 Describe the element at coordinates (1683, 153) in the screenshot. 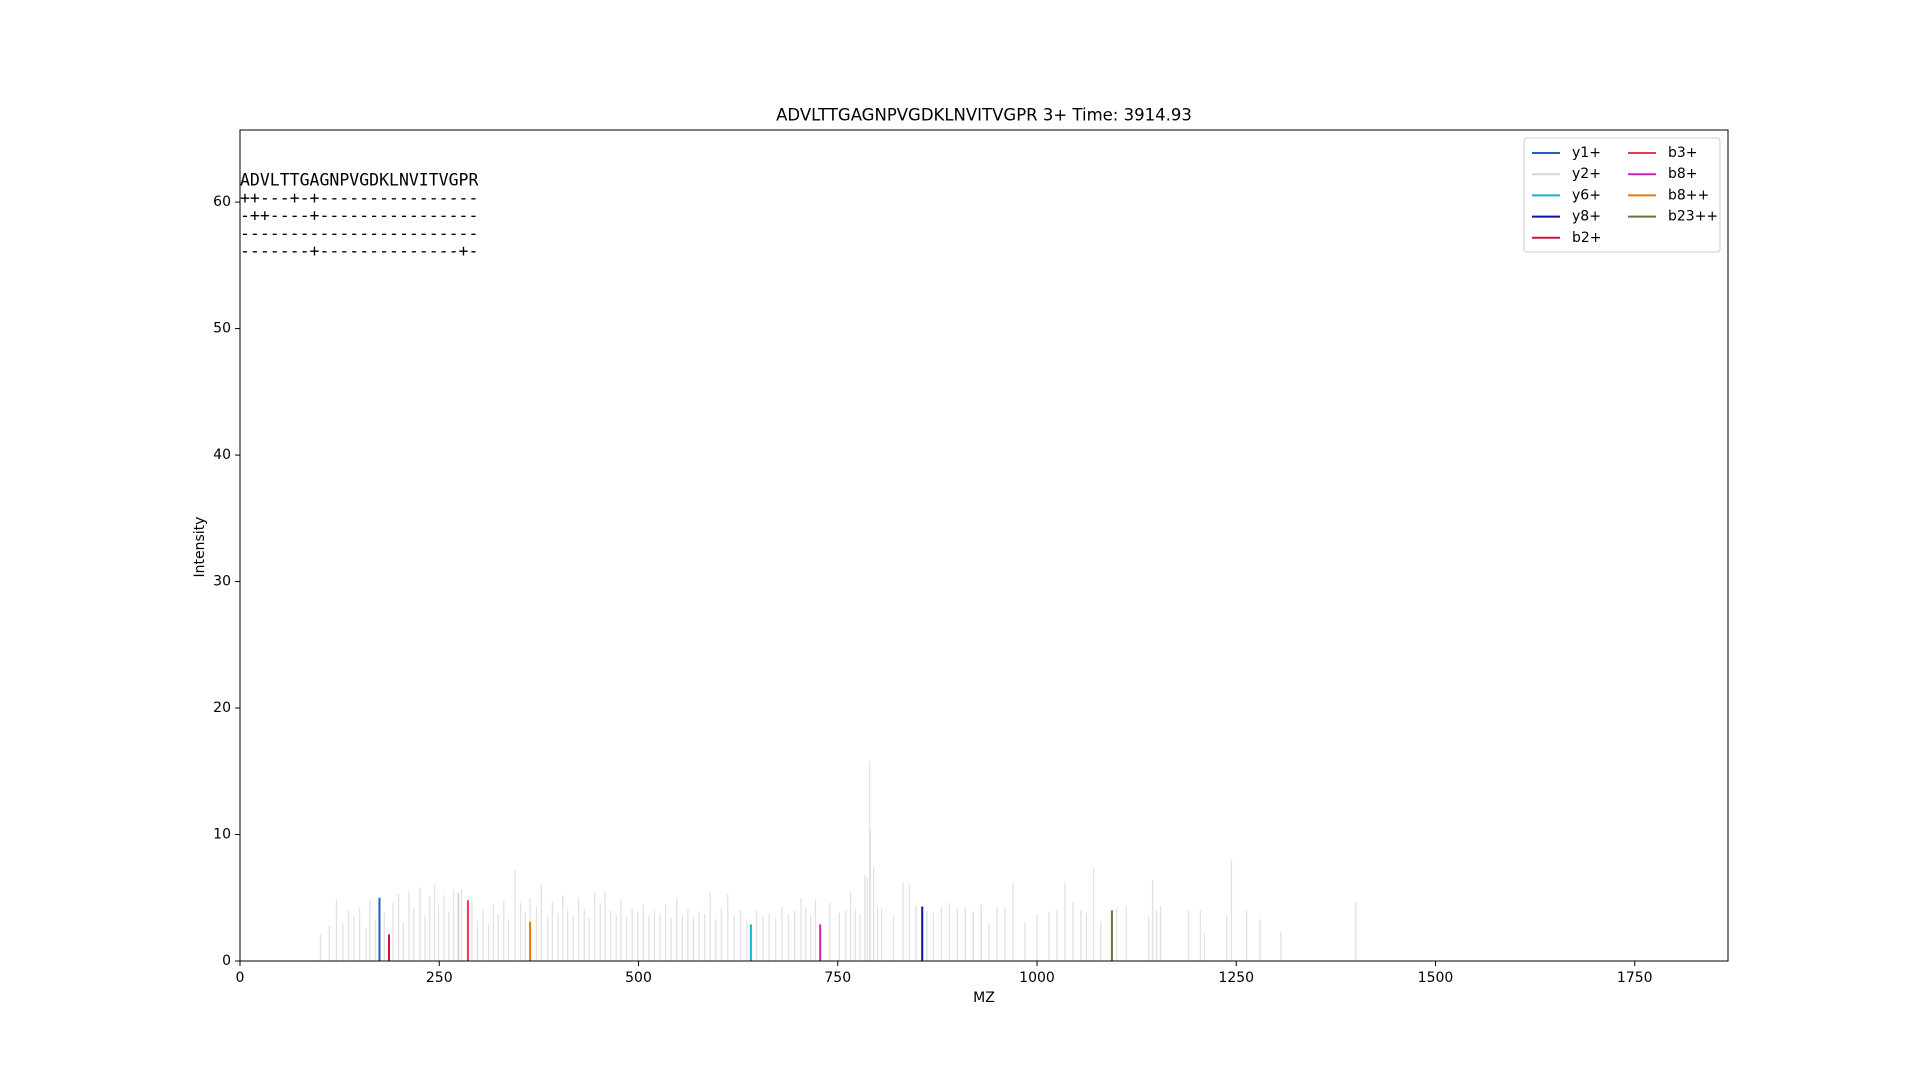

I see `legend-label: b3+` at that location.